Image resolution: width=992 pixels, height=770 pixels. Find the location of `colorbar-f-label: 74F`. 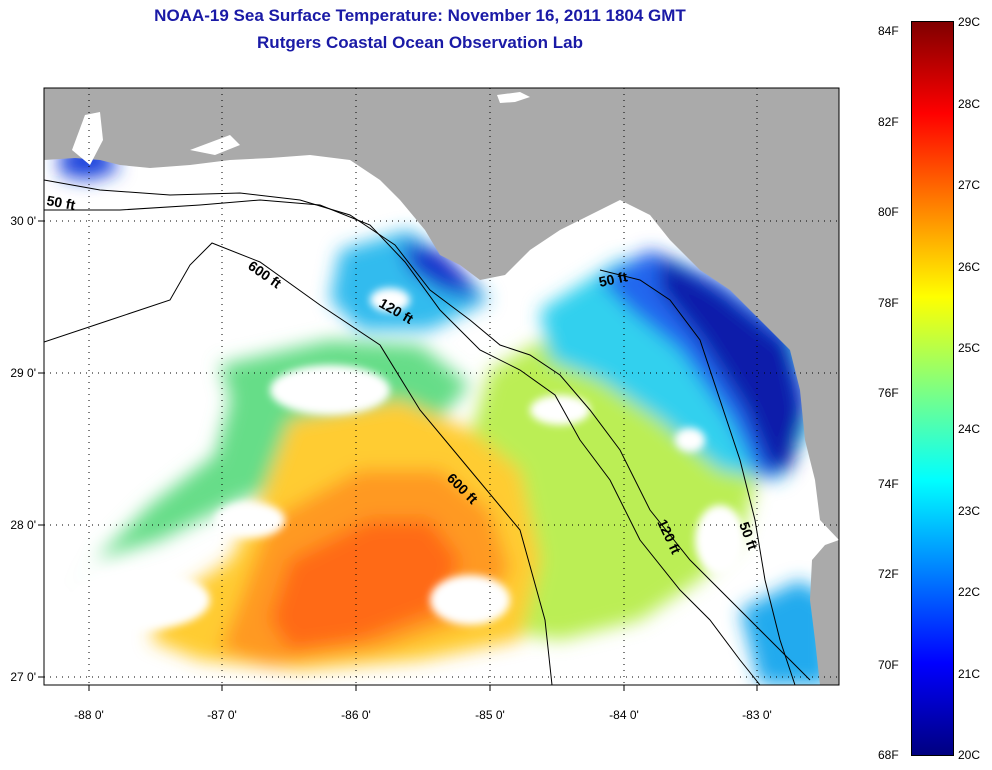

colorbar-f-label: 74F is located at coordinates (888, 484).